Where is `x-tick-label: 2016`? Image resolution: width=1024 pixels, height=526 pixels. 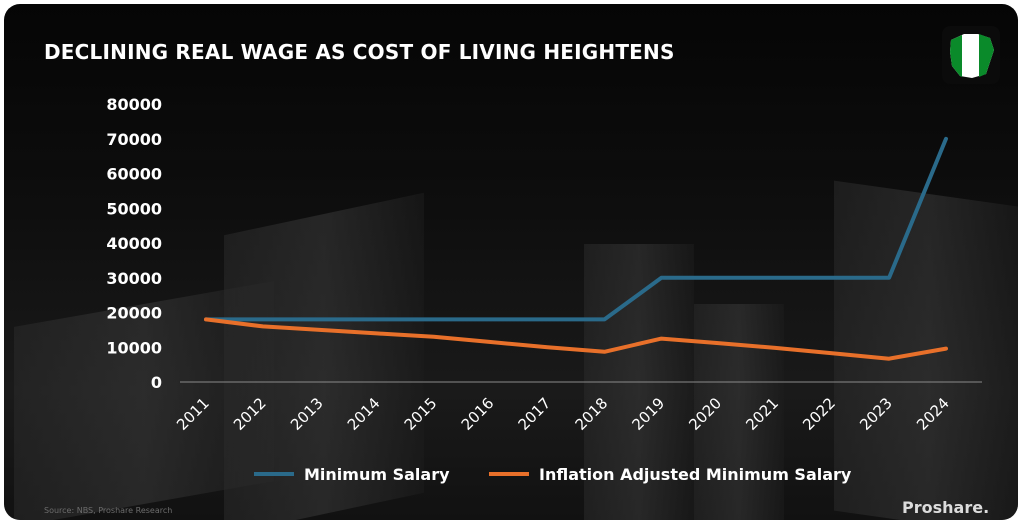
x-tick-label: 2016 is located at coordinates (478, 414).